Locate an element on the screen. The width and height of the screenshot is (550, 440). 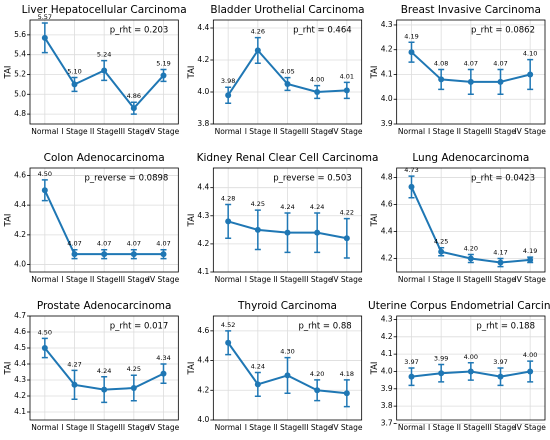
subplot-title: Breast Invasive Carcinoma is located at coordinates (471, 10).